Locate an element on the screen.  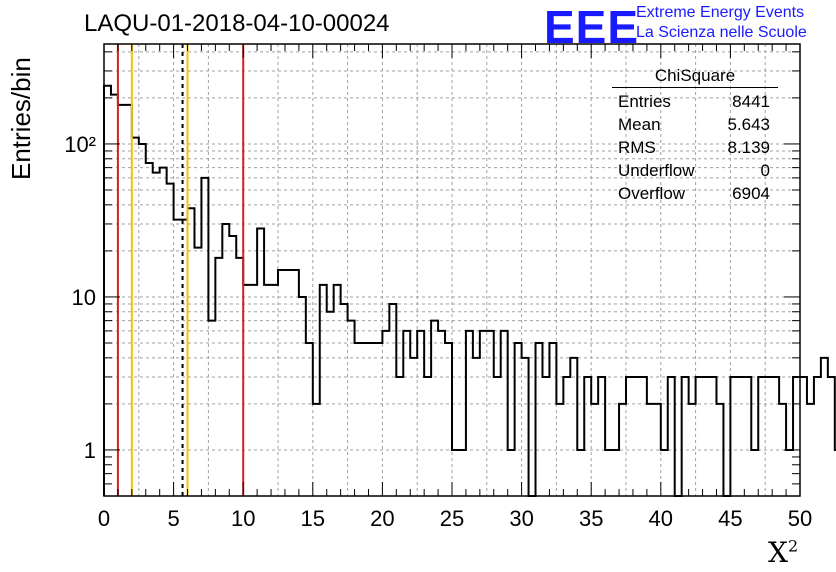
x-tick-label: 25 is located at coordinates (452, 518).